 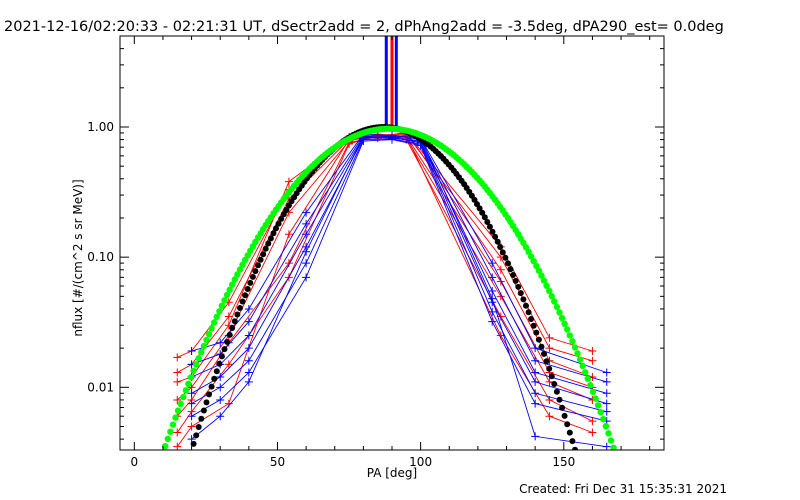 I want to click on y-axis-label: nflux [#/(cm^2 s sr MeV)], so click(x=78, y=257).